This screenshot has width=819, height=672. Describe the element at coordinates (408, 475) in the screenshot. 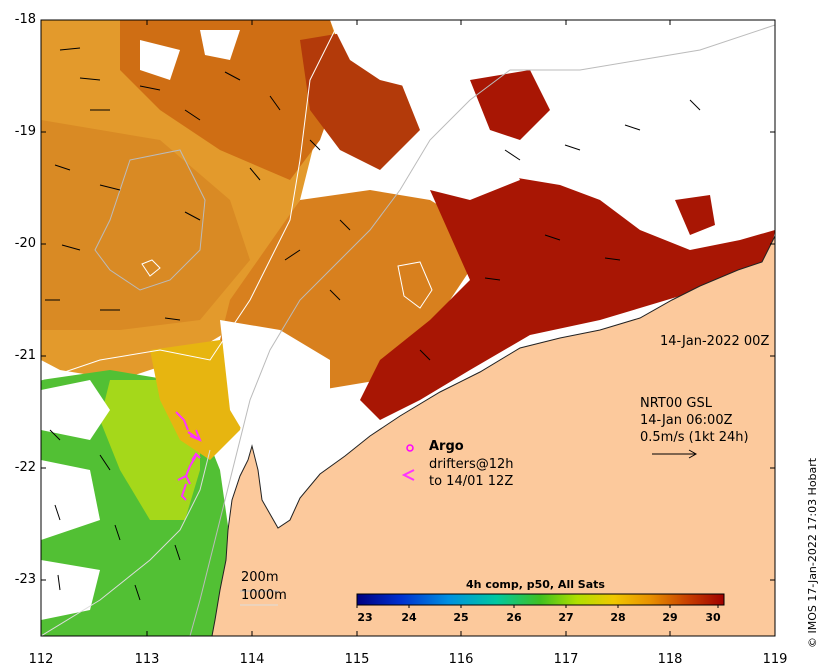

I see `drifter-marker` at that location.